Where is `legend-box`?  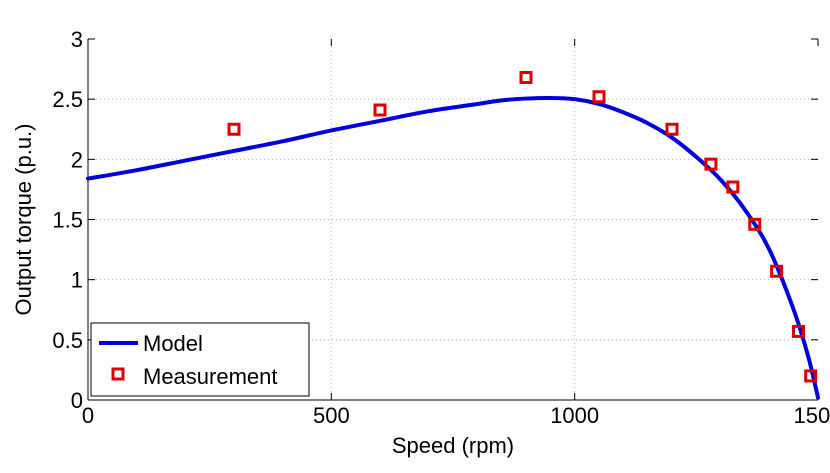 legend-box is located at coordinates (200, 359).